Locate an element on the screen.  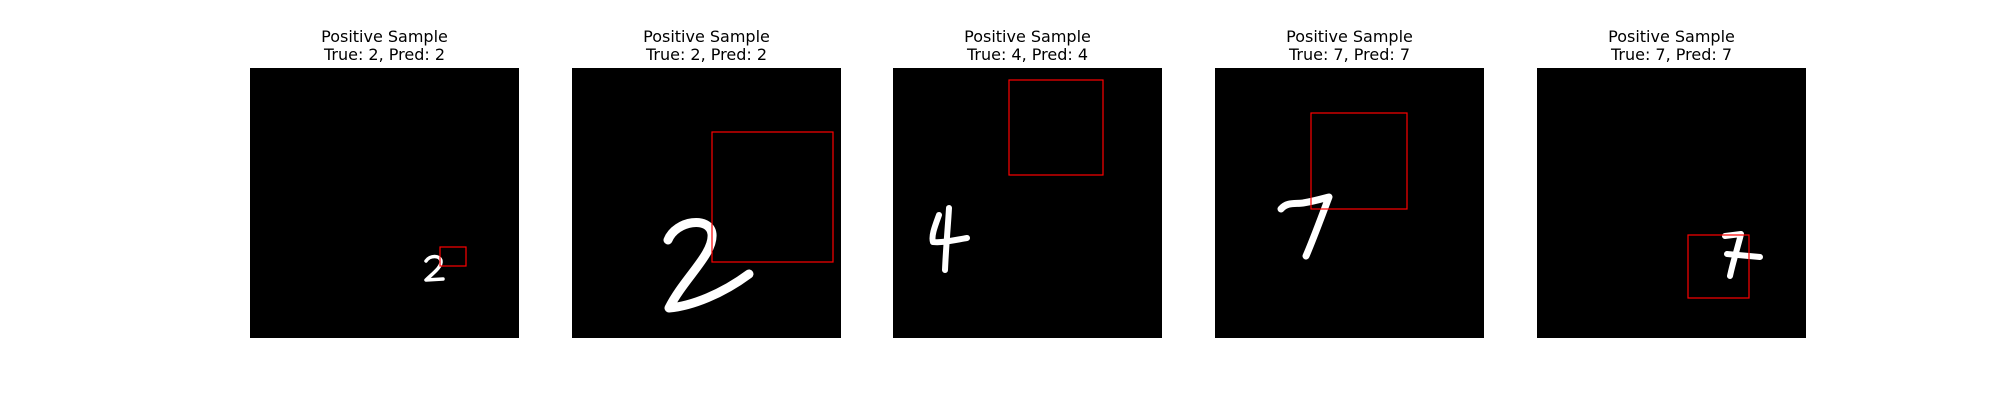
sample-panel-3: Positive Sample True: 4, Pred: 4 is located at coordinates (1027, 183).